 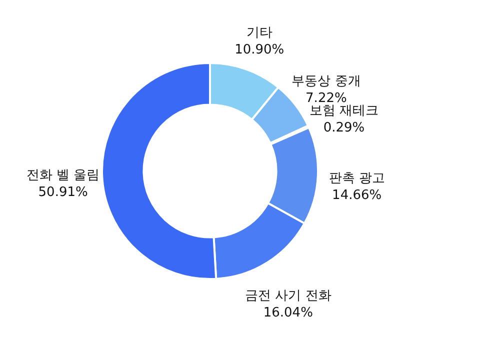 I want to click on data-label: 50.91%, so click(x=63, y=192).